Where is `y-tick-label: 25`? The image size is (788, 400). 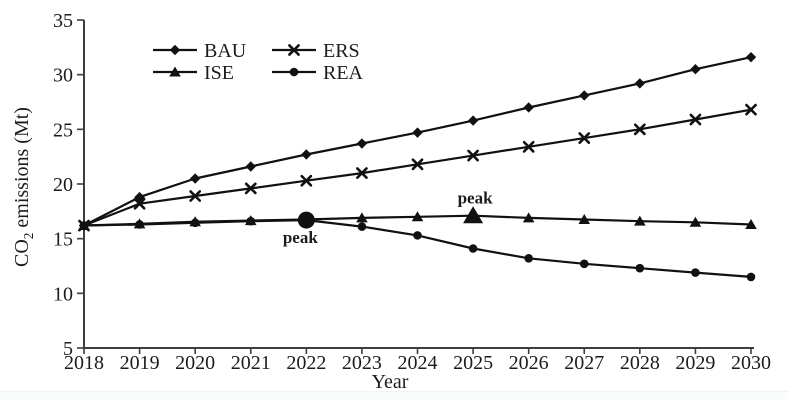 y-tick-label: 25 is located at coordinates (63, 130).